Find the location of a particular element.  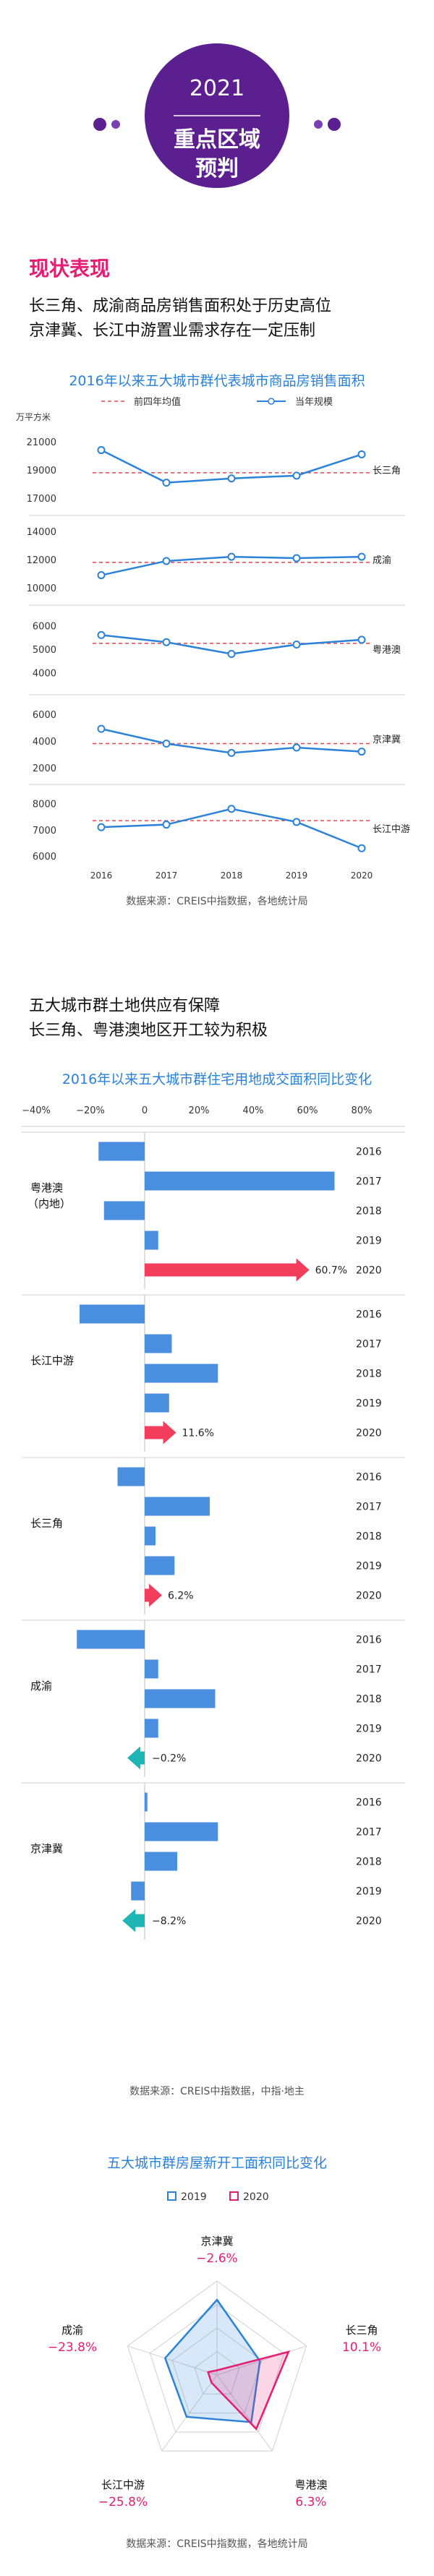

hero-banner is located at coordinates (217, 116).